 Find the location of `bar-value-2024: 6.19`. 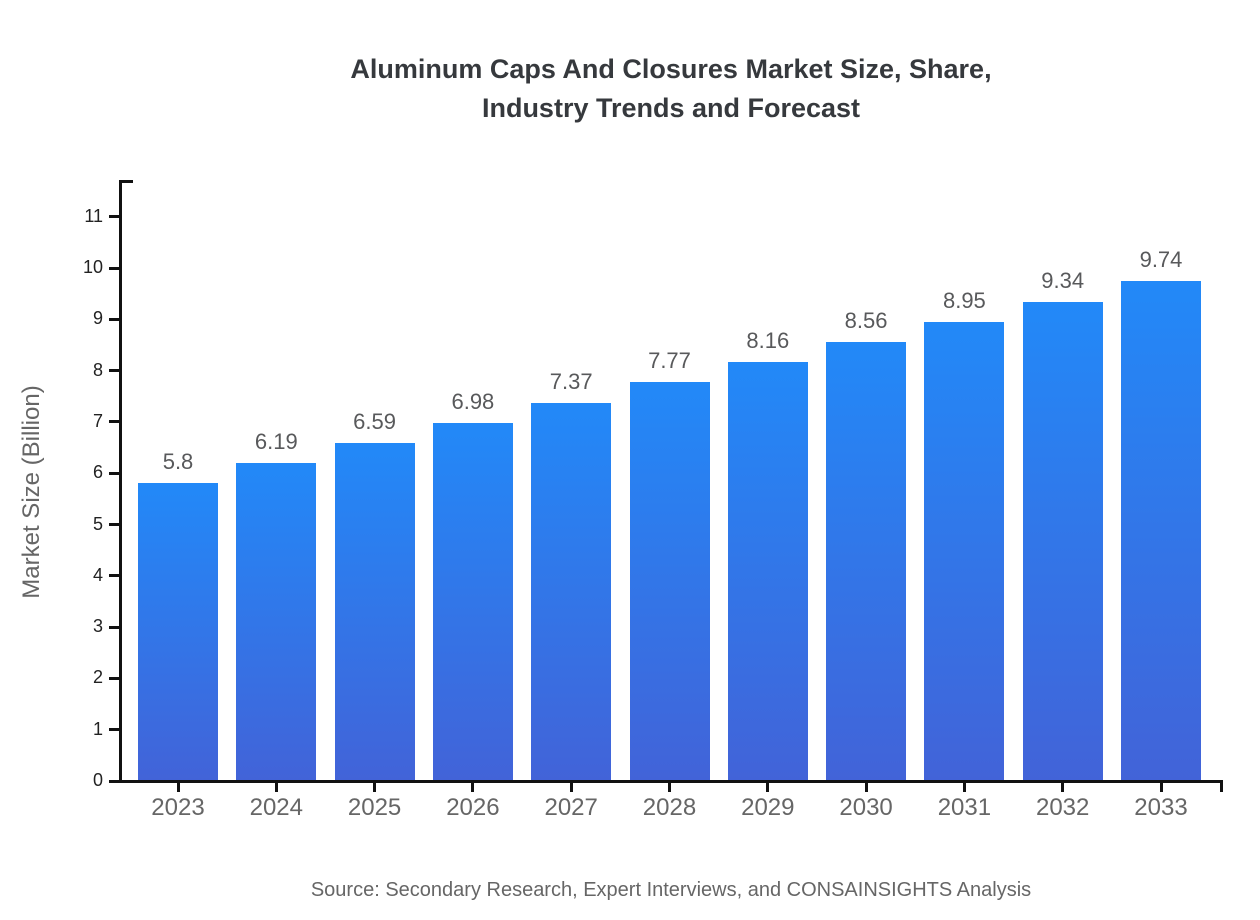

bar-value-2024: 6.19 is located at coordinates (276, 442).